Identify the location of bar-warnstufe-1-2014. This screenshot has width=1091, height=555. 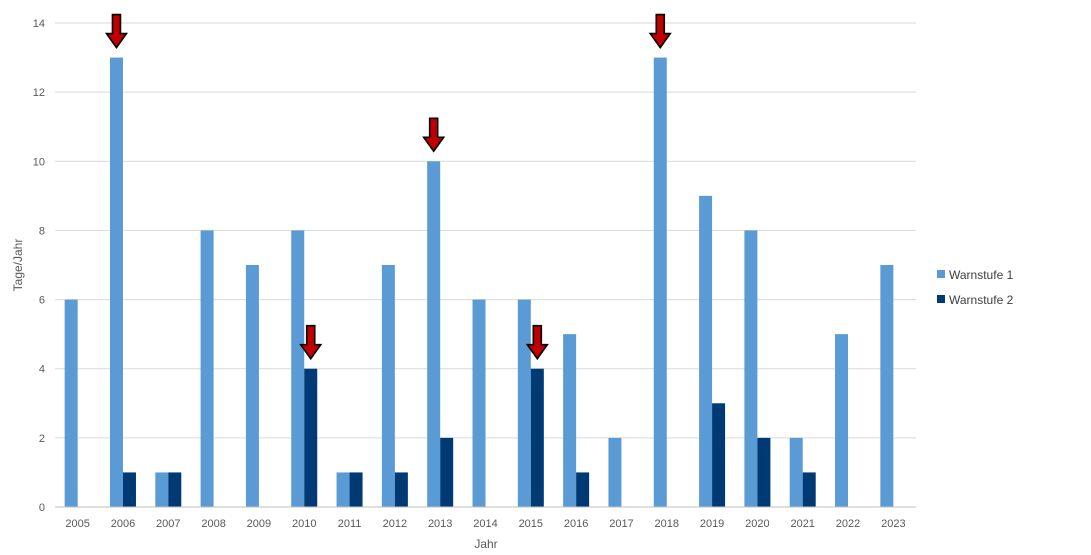
(479, 403).